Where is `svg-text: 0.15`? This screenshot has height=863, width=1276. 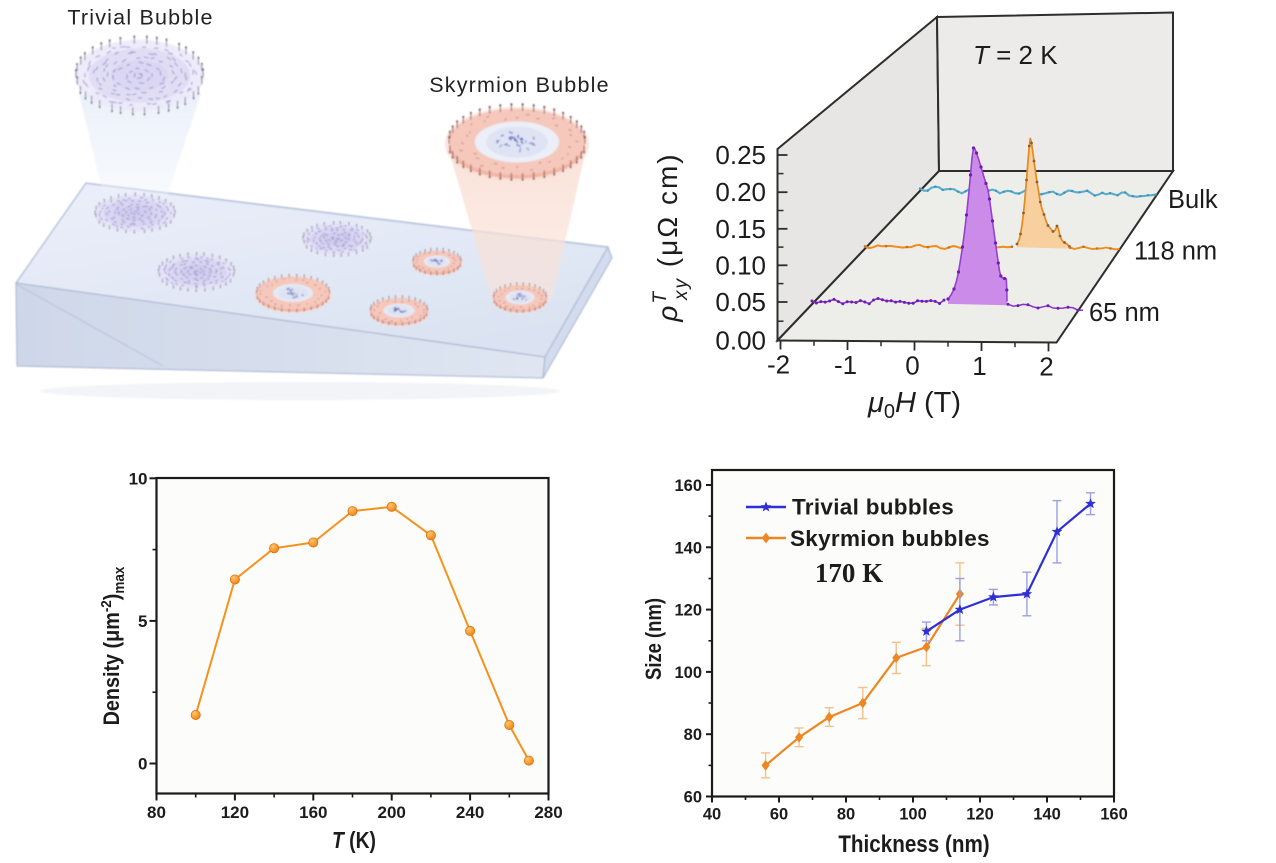
svg-text: 0.15 is located at coordinates (740, 229).